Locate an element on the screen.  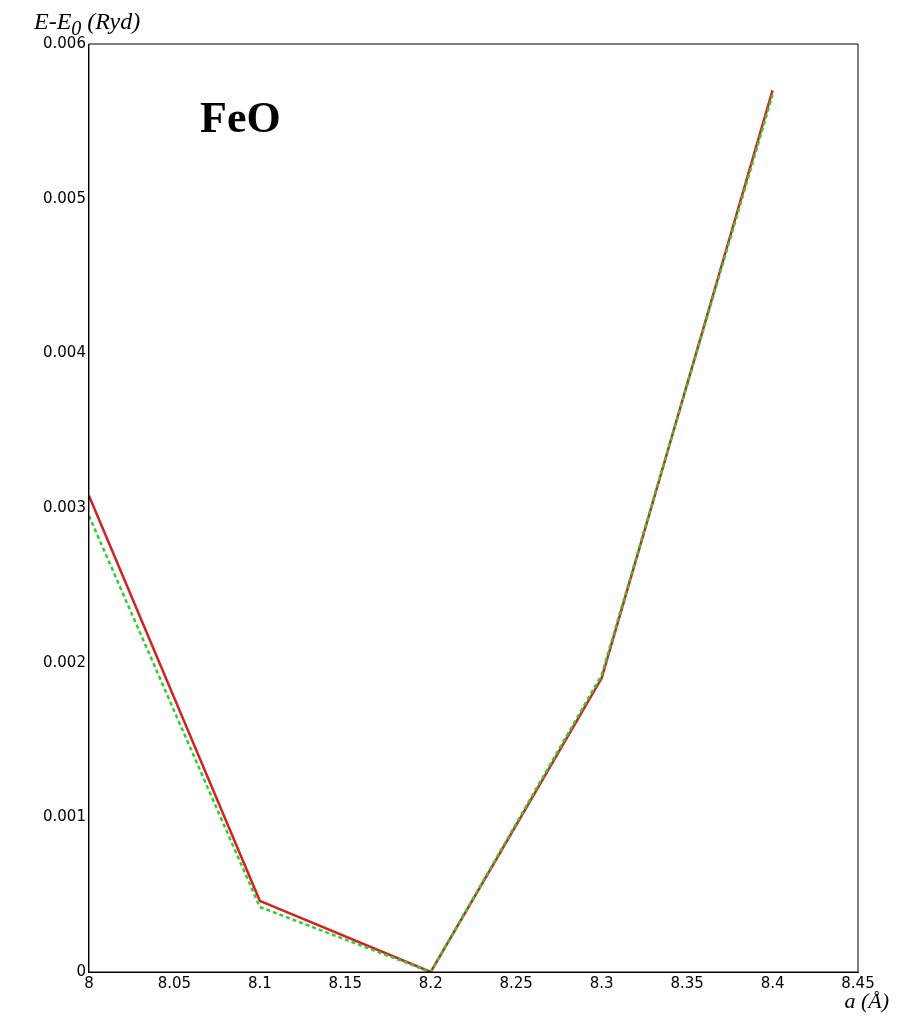
x-tick-label: 8.1 is located at coordinates (259, 982).